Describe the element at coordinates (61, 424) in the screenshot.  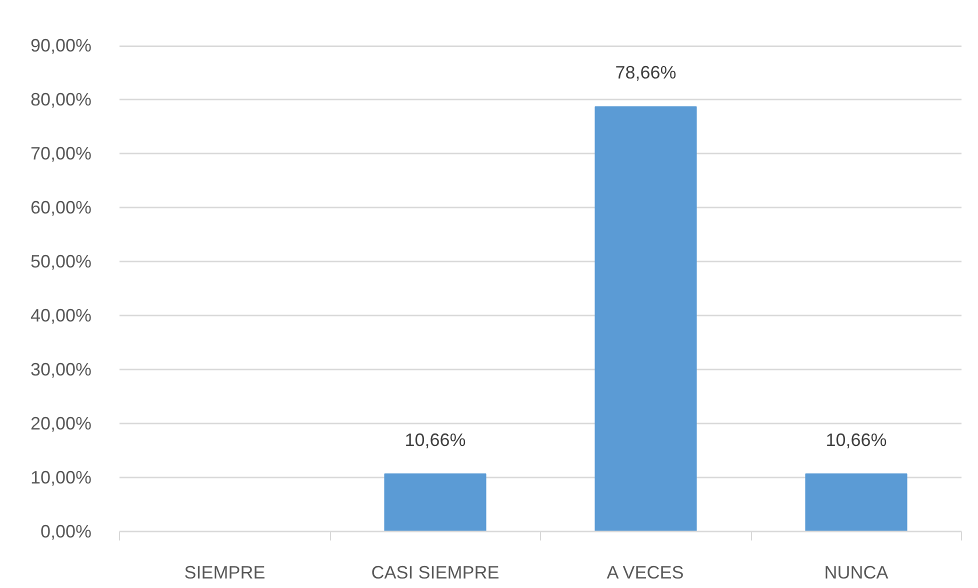
I see `y-tick-label: 20,00%` at that location.